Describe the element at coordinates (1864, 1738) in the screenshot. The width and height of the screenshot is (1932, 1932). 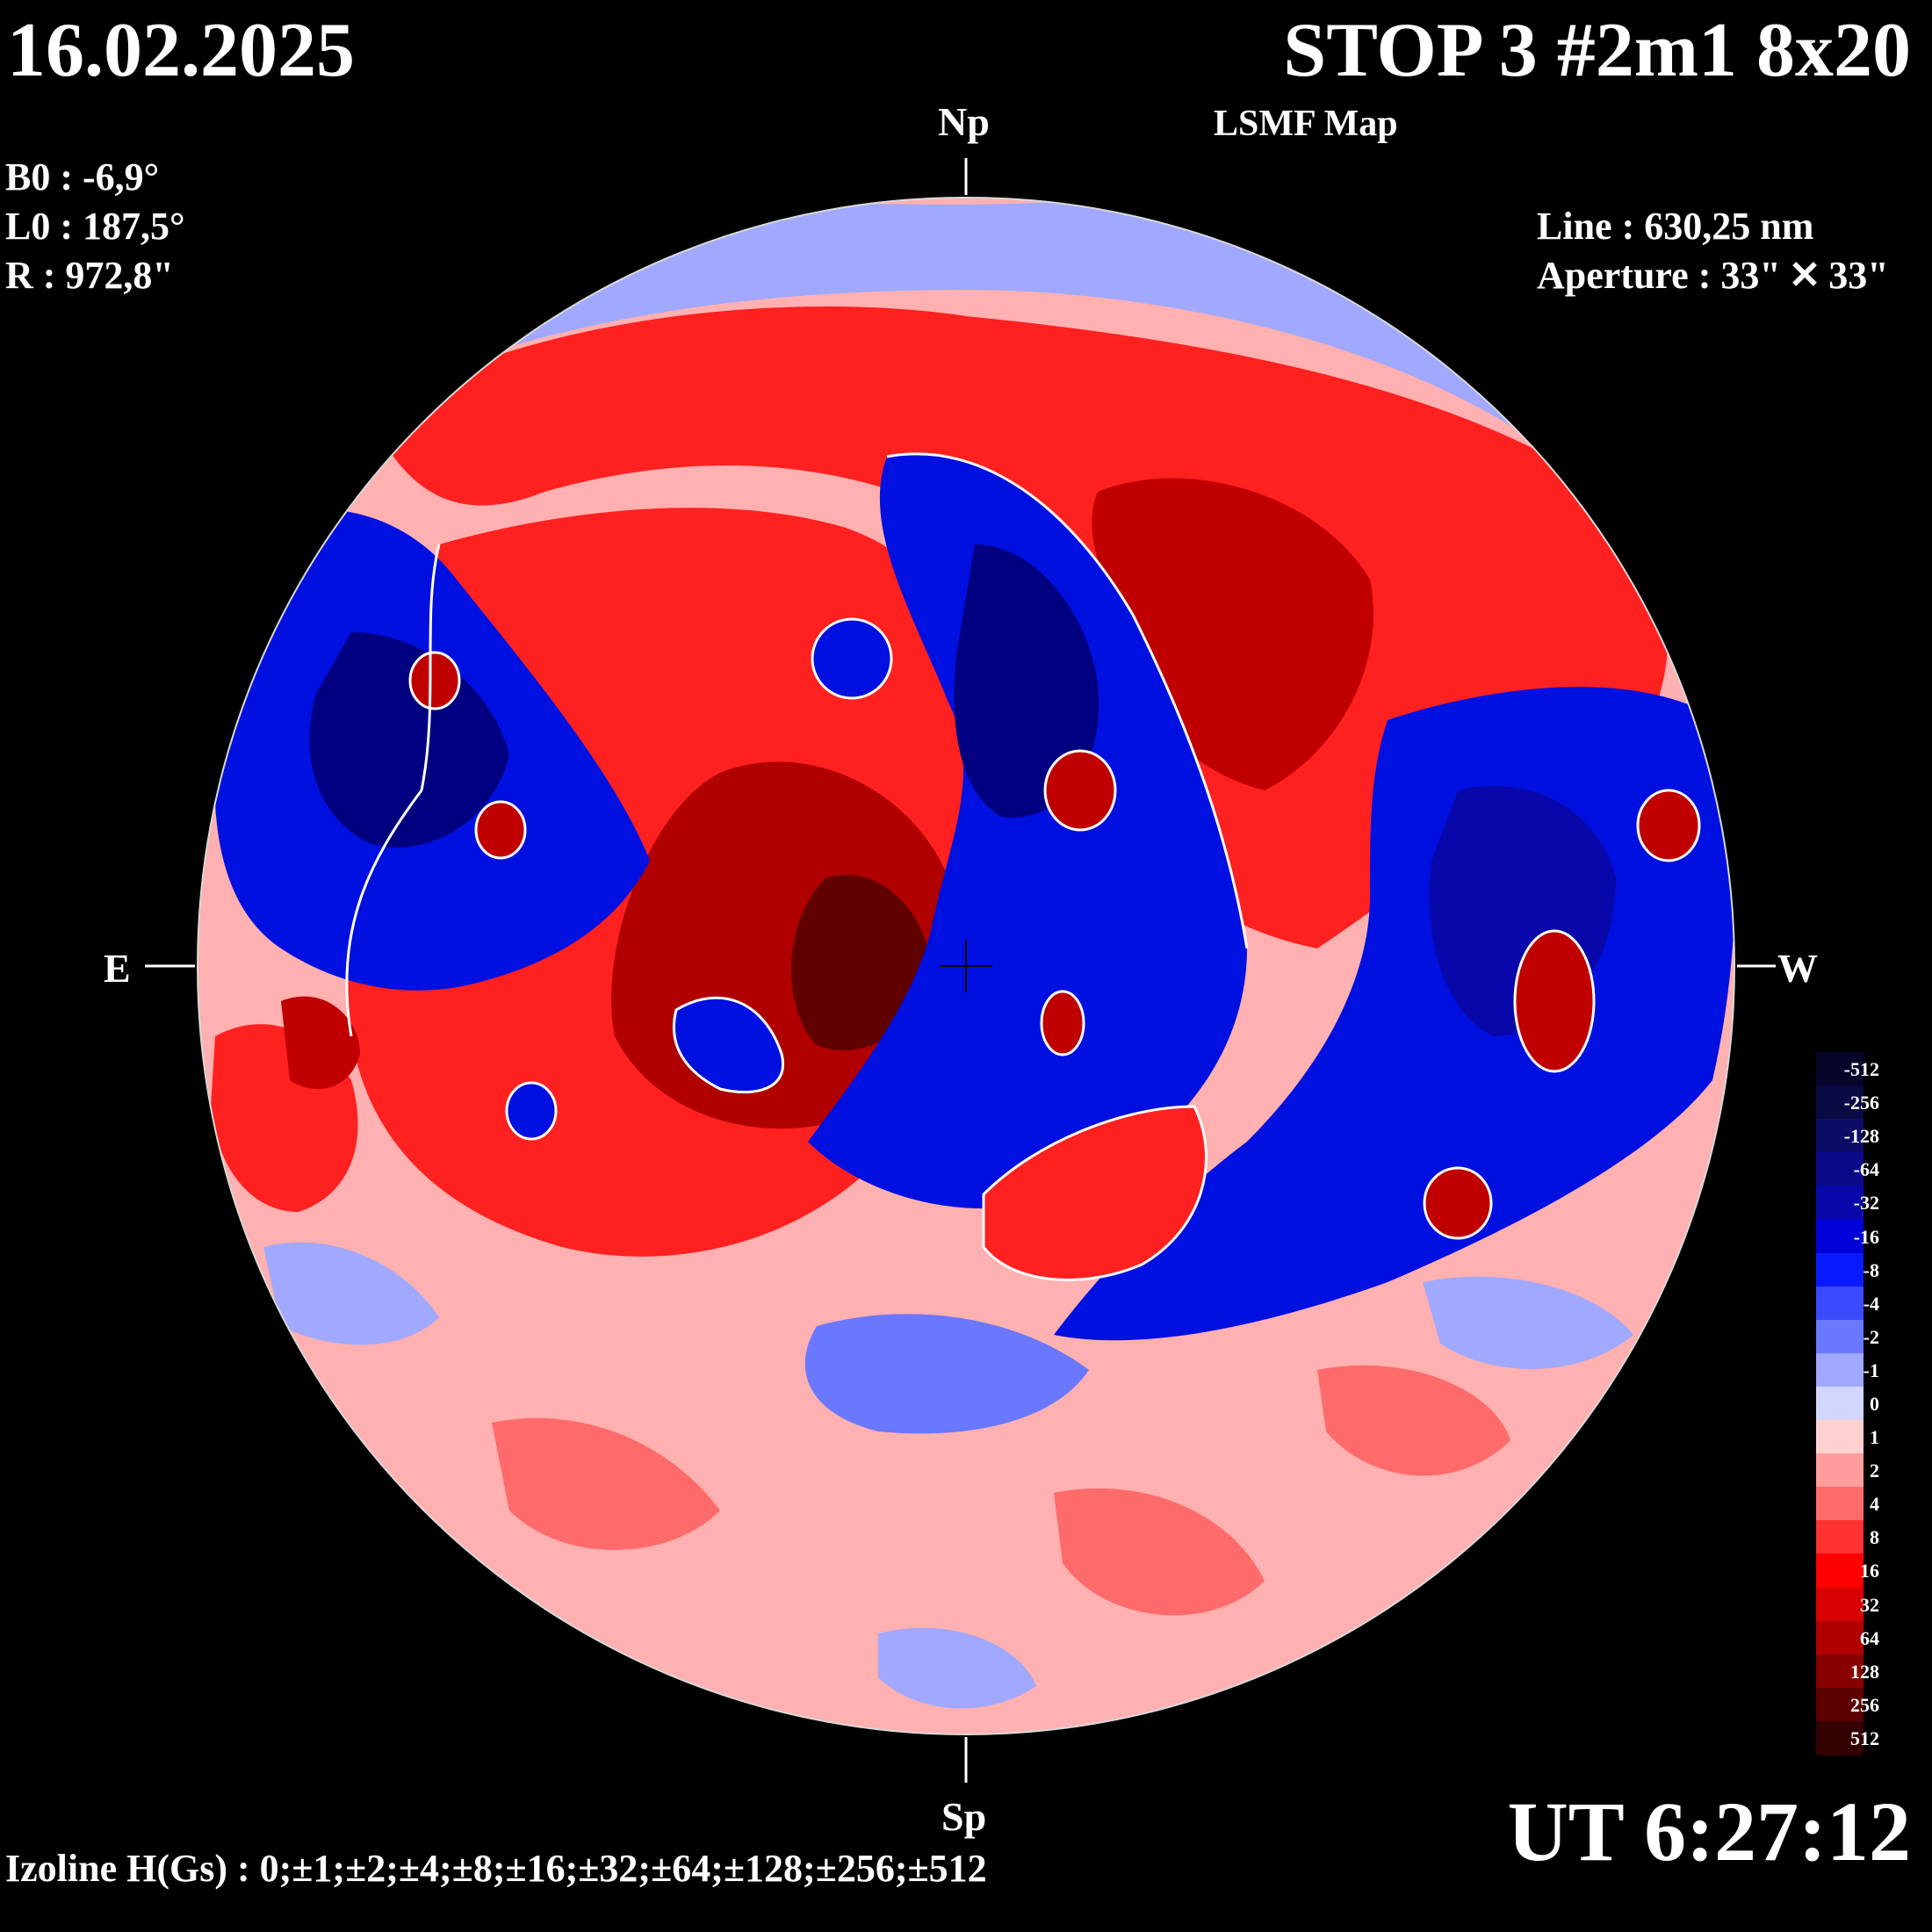
I see `legend-level-label: 512` at that location.